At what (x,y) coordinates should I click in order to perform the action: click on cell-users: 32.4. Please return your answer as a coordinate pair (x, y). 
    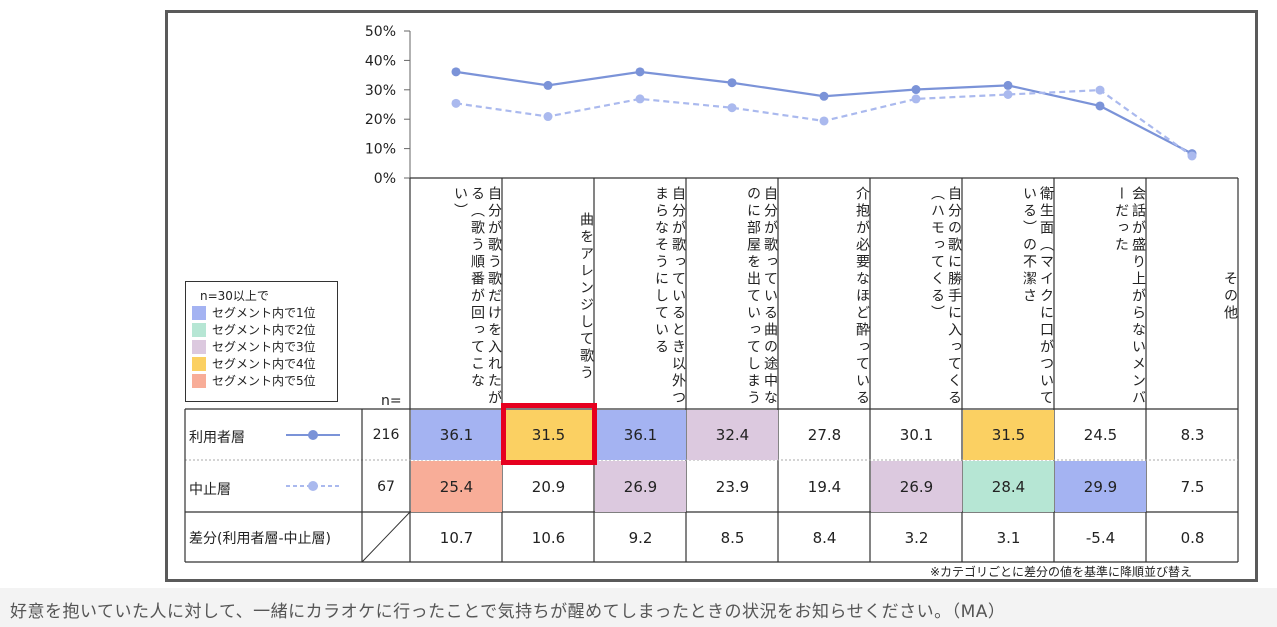
    Looking at the image, I should click on (732, 435).